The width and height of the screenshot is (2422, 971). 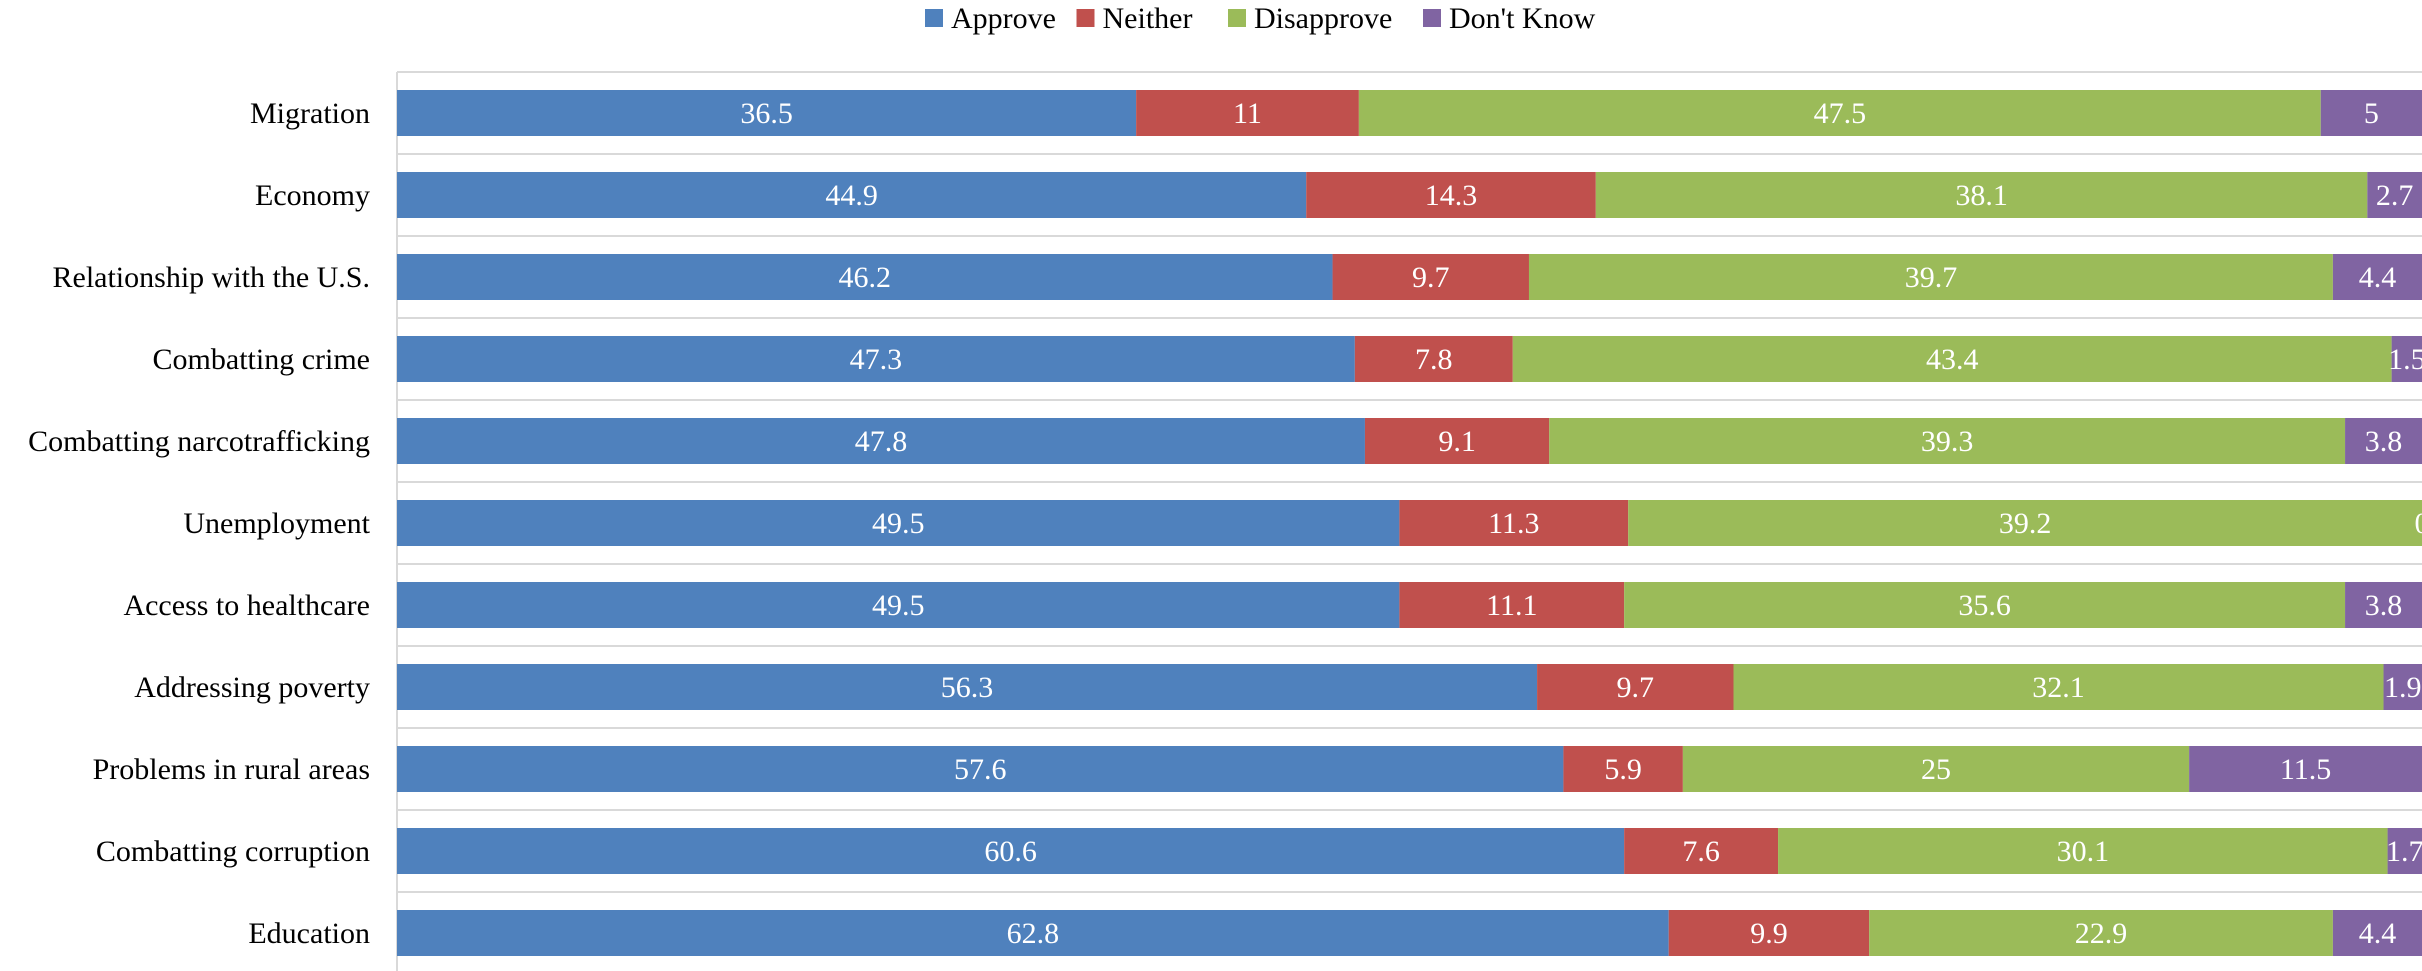 I want to click on data-label: 39.7, so click(x=1931, y=277).